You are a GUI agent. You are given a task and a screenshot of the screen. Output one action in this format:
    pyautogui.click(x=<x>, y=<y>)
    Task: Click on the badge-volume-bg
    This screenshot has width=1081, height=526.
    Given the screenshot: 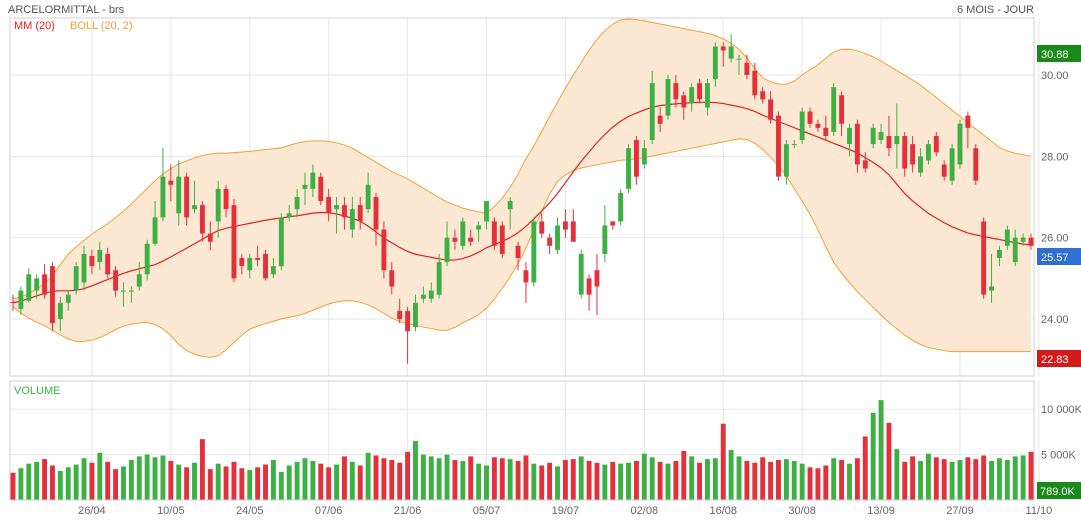 What is the action you would take?
    pyautogui.click(x=1059, y=490)
    